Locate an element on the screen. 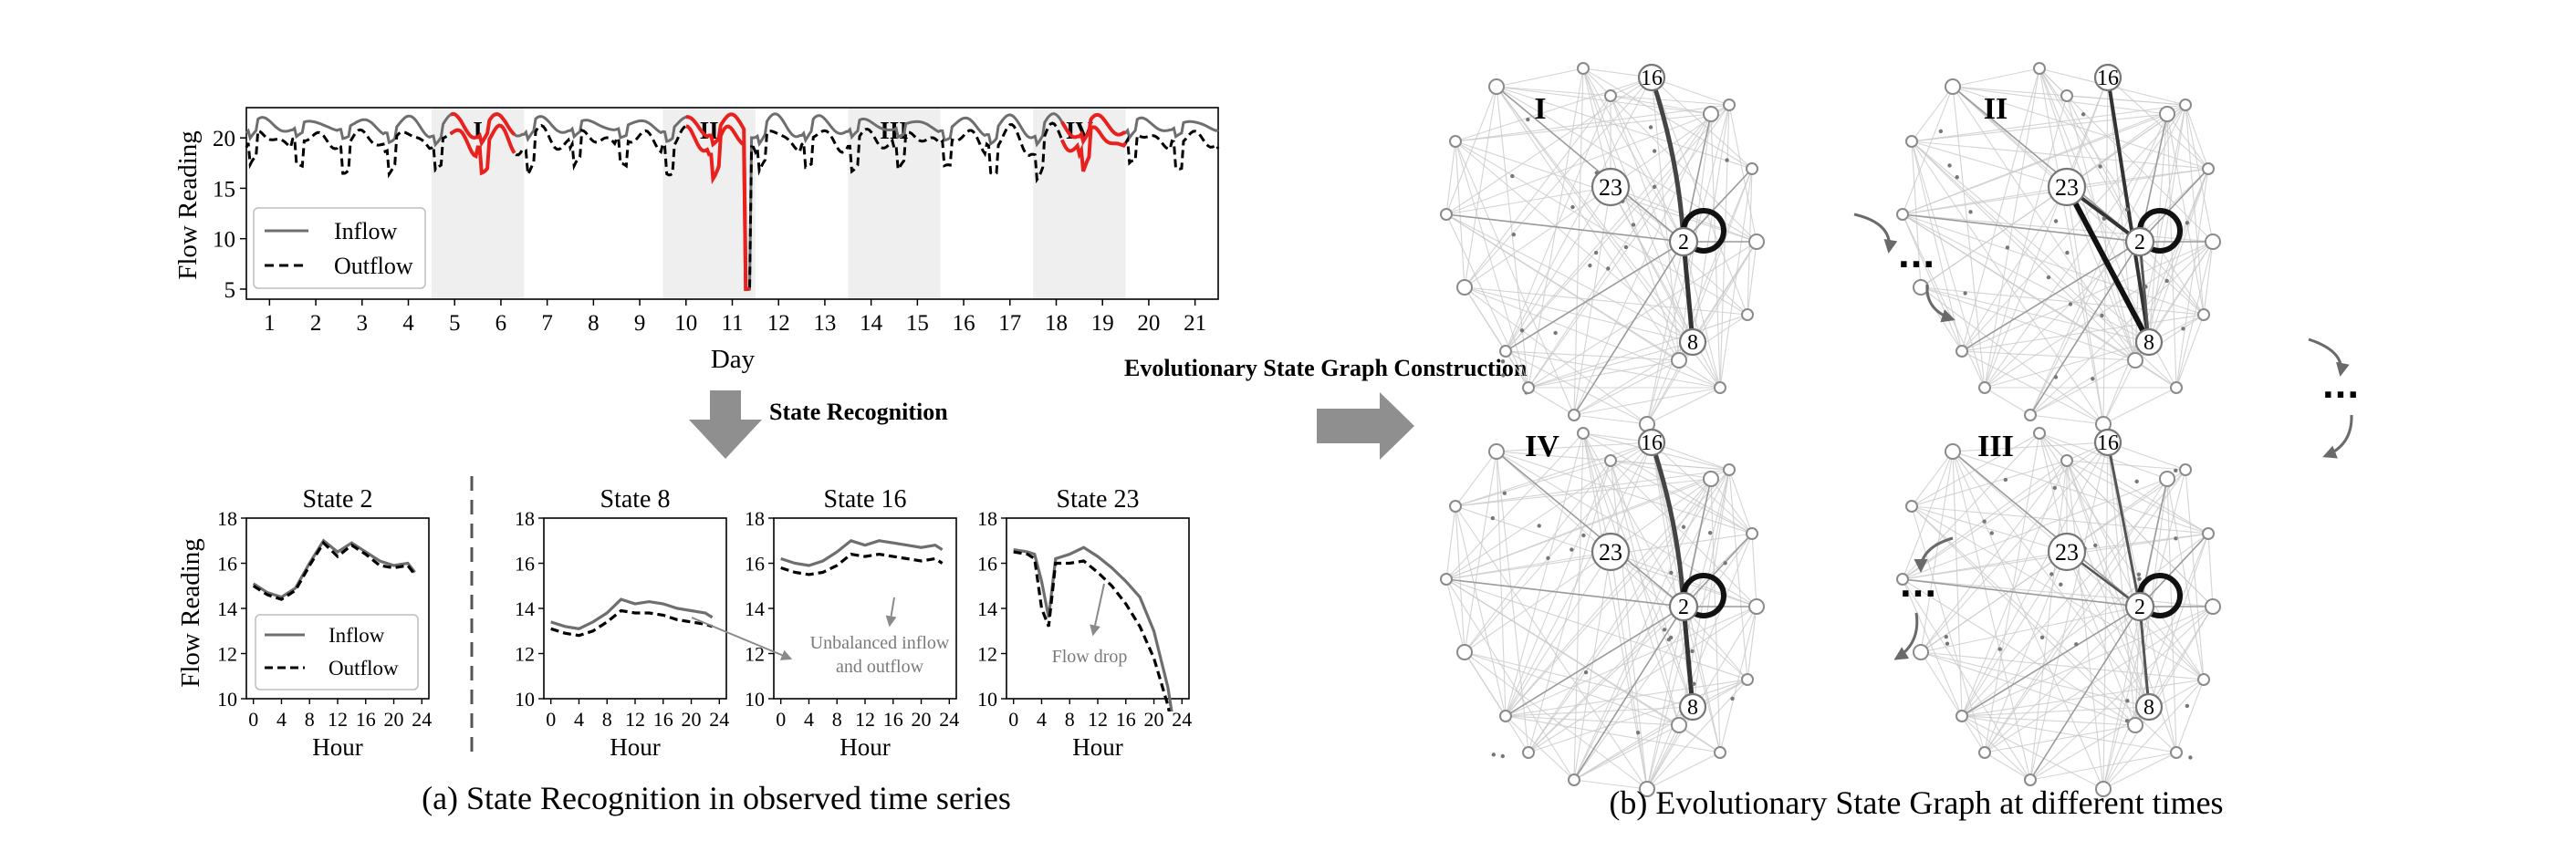 This screenshot has width=2576, height=841. graph-node-label-16: 16 is located at coordinates (1652, 443).